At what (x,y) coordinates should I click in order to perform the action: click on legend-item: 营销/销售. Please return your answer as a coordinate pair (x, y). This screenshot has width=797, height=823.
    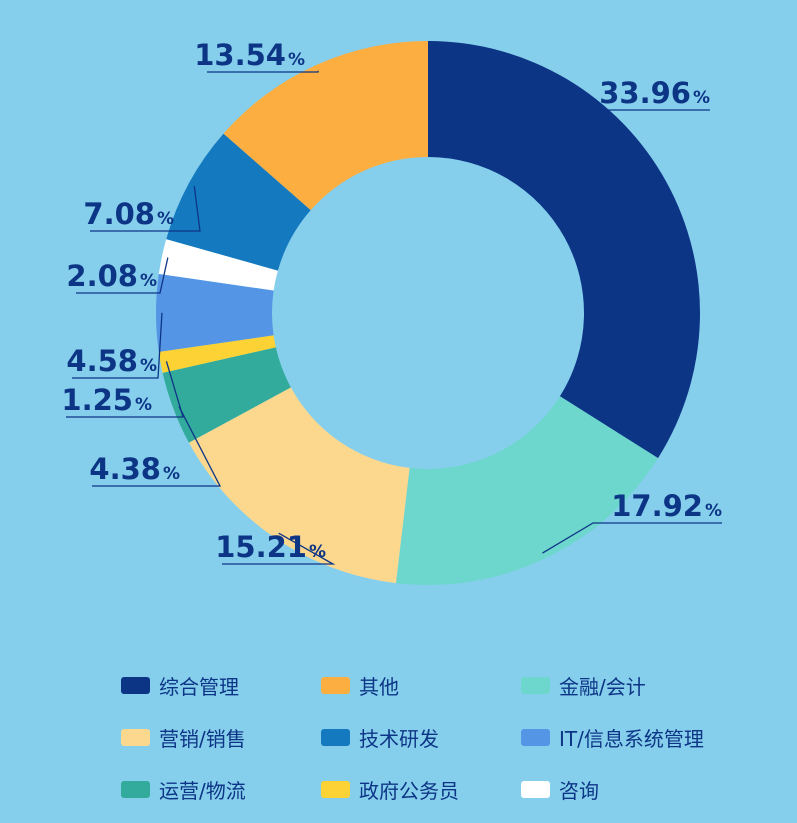
    Looking at the image, I should click on (221, 737).